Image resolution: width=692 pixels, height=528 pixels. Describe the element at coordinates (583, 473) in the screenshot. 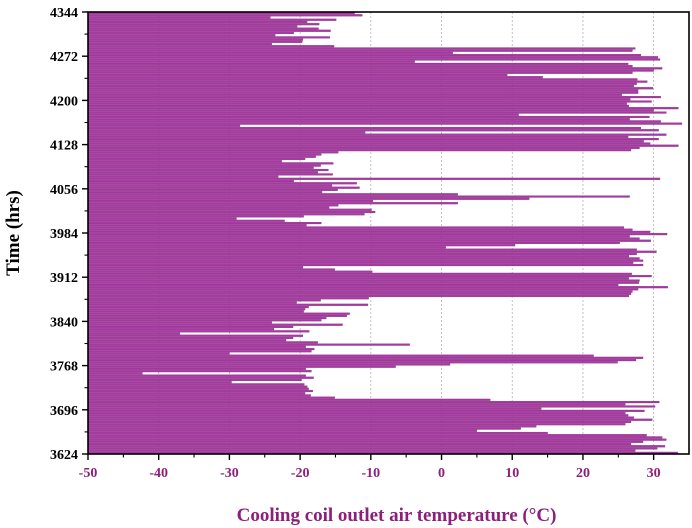

I see `x-tick-label: 20` at that location.